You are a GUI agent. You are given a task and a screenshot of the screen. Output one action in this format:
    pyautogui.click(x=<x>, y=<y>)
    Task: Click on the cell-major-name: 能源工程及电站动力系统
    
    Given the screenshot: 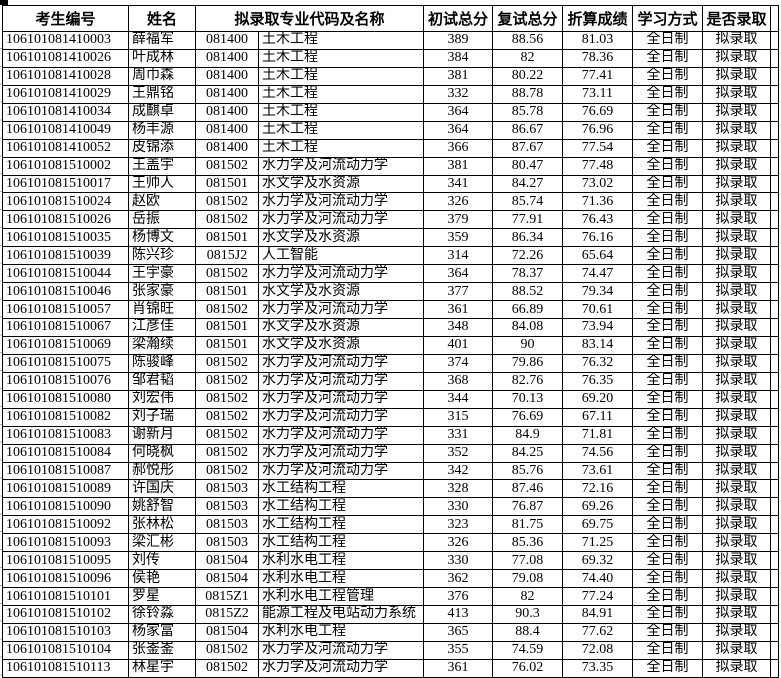 What is the action you would take?
    pyautogui.click(x=341, y=614)
    